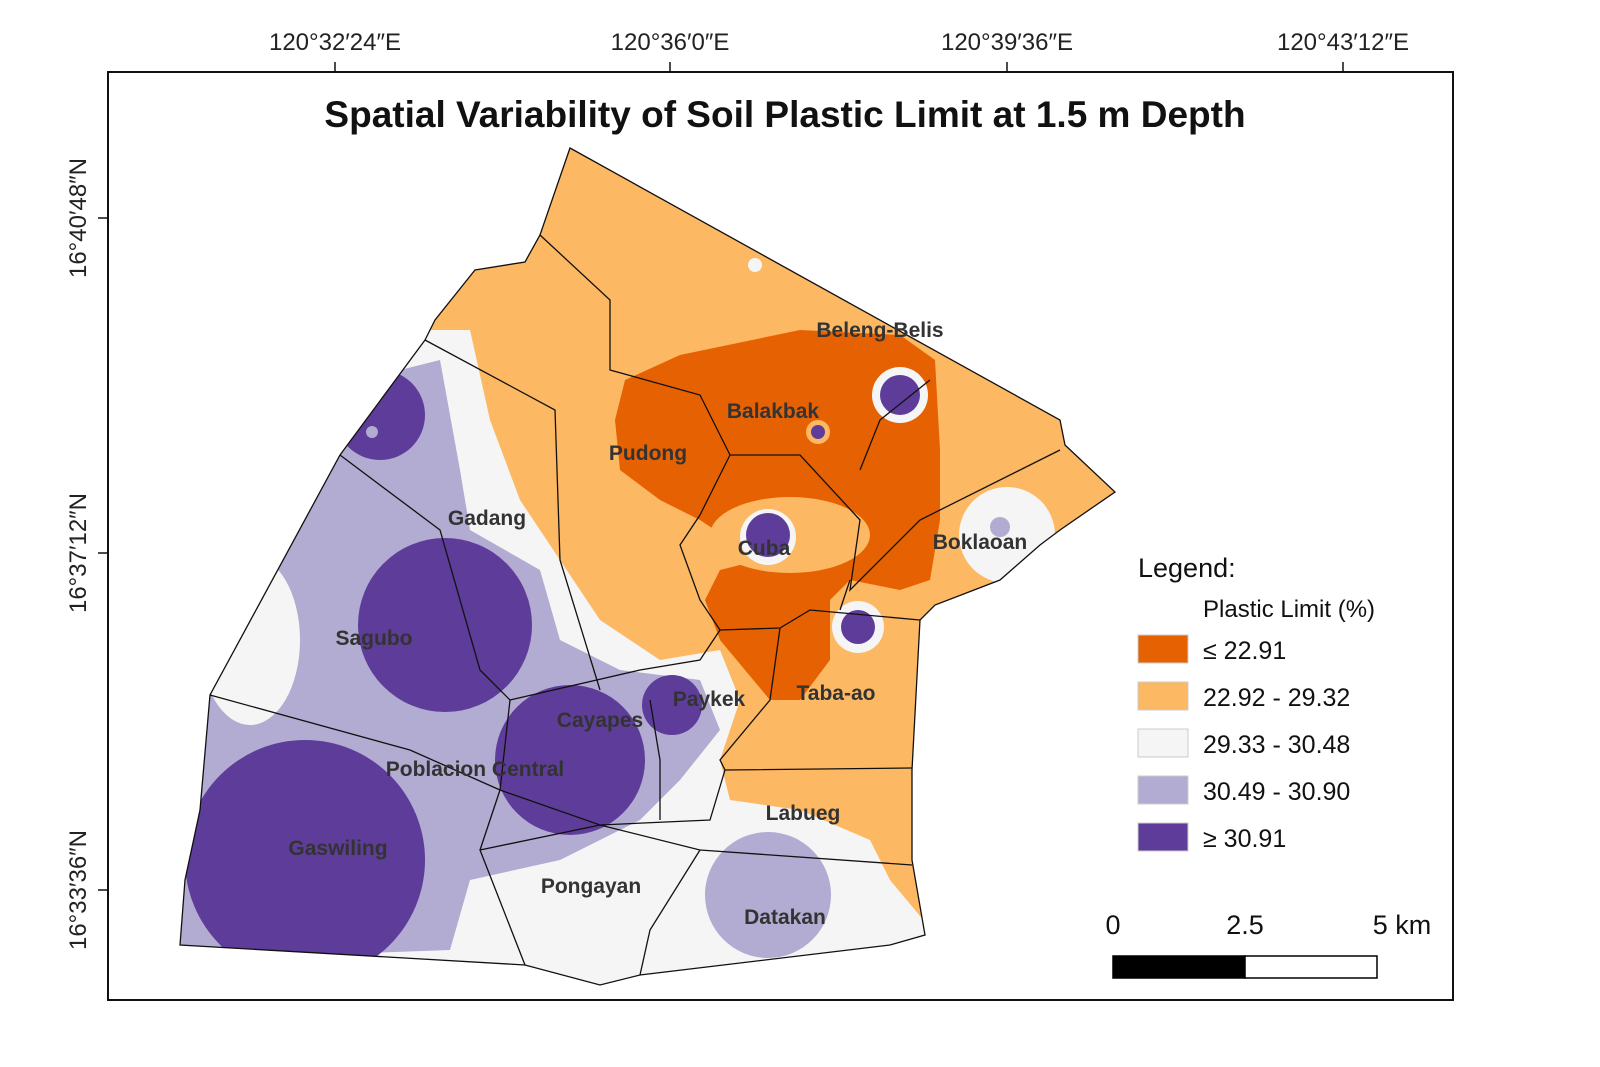 The image size is (1600, 1067). What do you see at coordinates (1268, 944) in the screenshot?
I see `scale-bar: 0 2.5 5 km` at bounding box center [1268, 944].